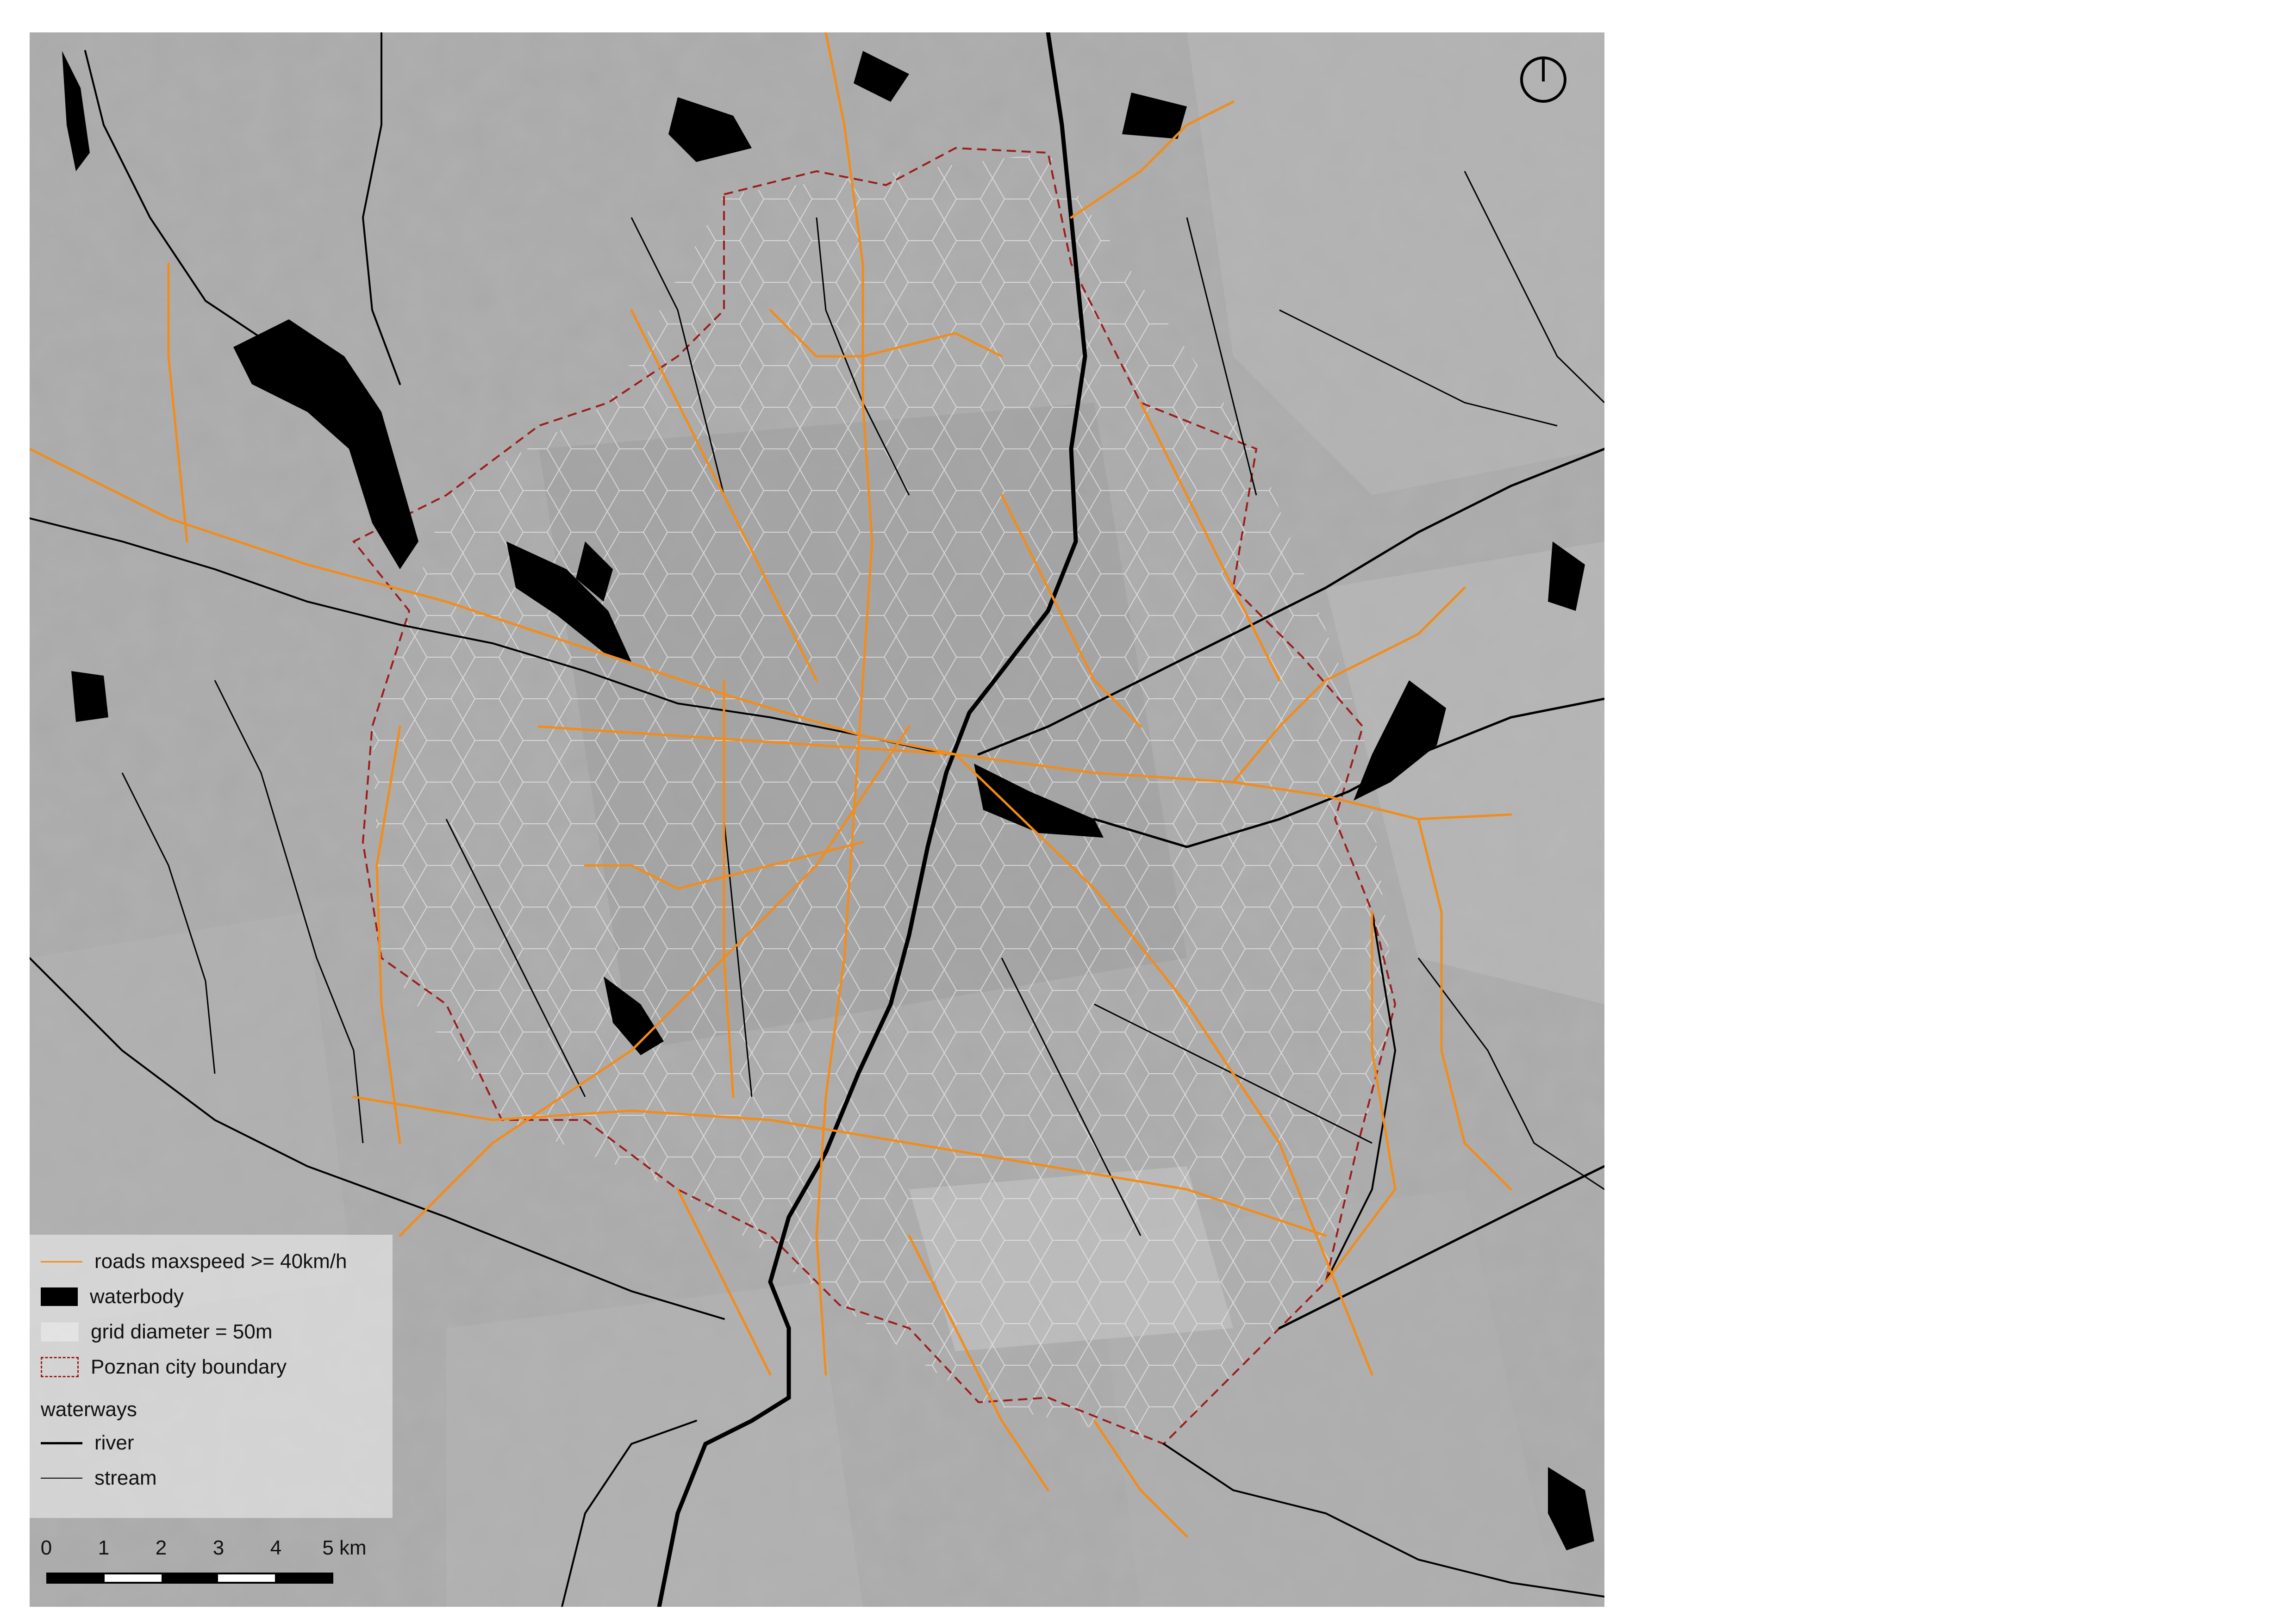  I want to click on scale-bar-graphic, so click(189, 1578).